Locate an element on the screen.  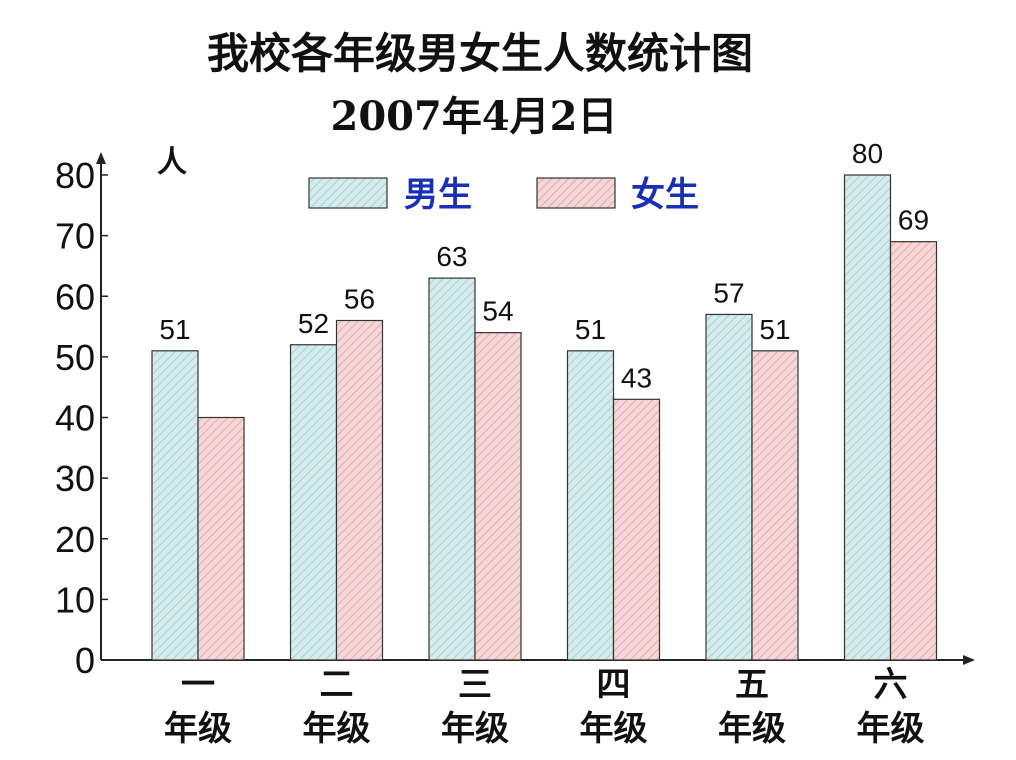
chart-subtitle: 2007年4月2日 is located at coordinates (474, 116).